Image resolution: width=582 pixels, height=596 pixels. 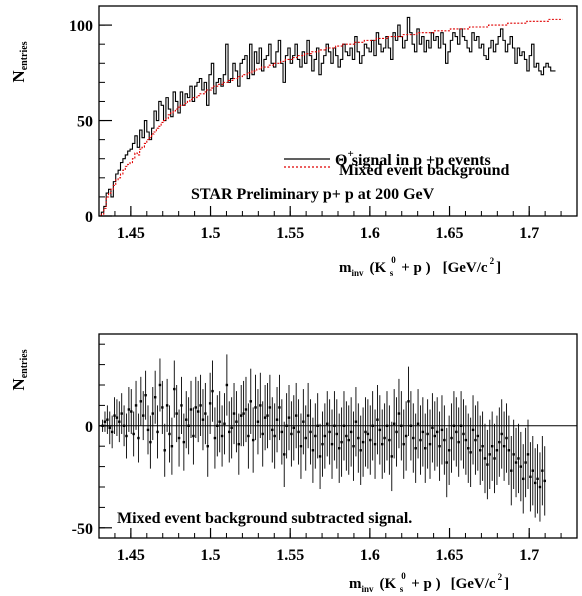 I want to click on top-y-axis-label: Nentries, so click(x=19, y=61).